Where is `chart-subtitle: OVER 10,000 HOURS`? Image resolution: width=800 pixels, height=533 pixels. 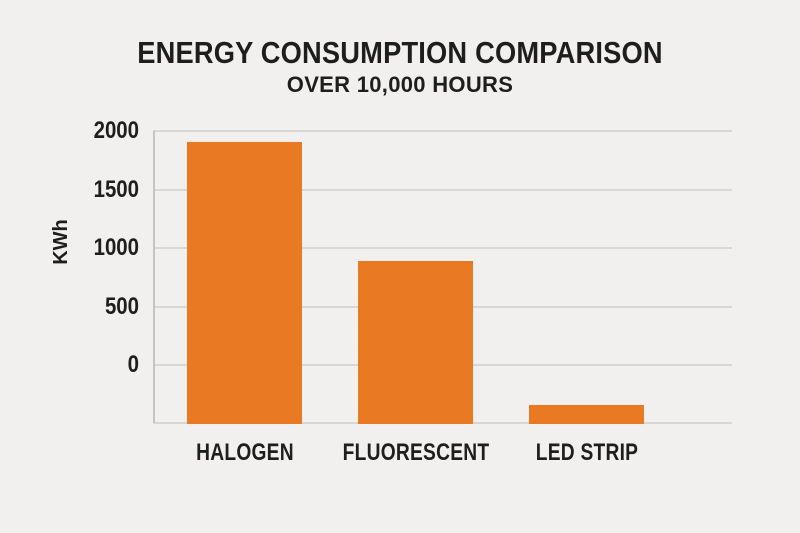
chart-subtitle: OVER 10,000 HOURS is located at coordinates (400, 84).